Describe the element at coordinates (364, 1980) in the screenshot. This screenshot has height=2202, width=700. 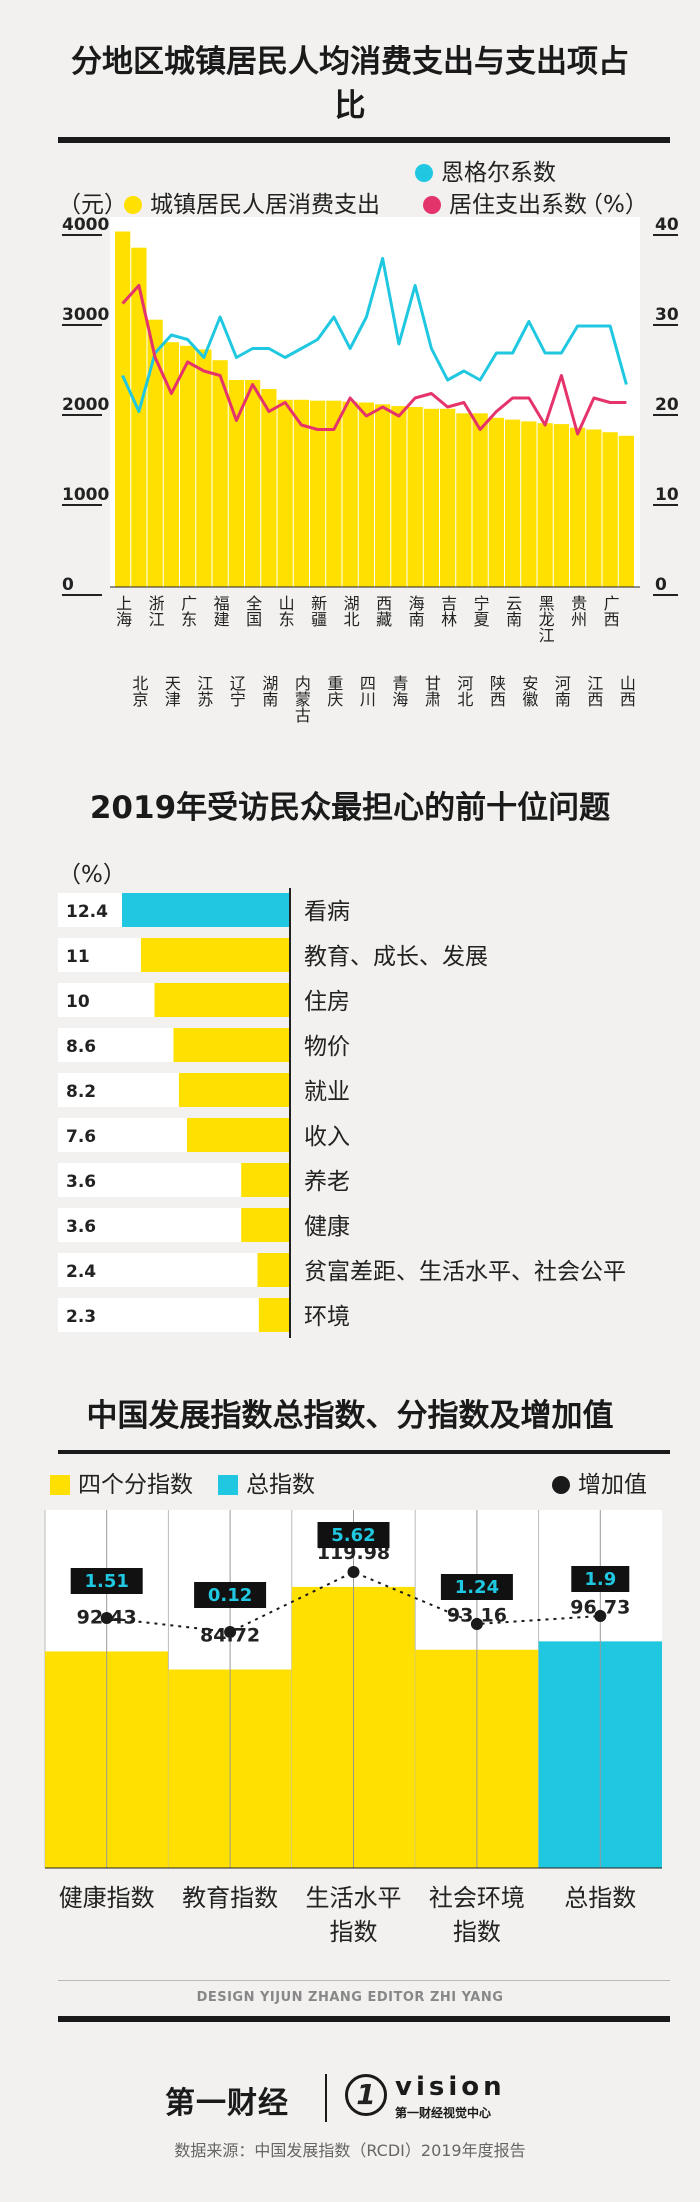
I see `footer-thin-rule` at that location.